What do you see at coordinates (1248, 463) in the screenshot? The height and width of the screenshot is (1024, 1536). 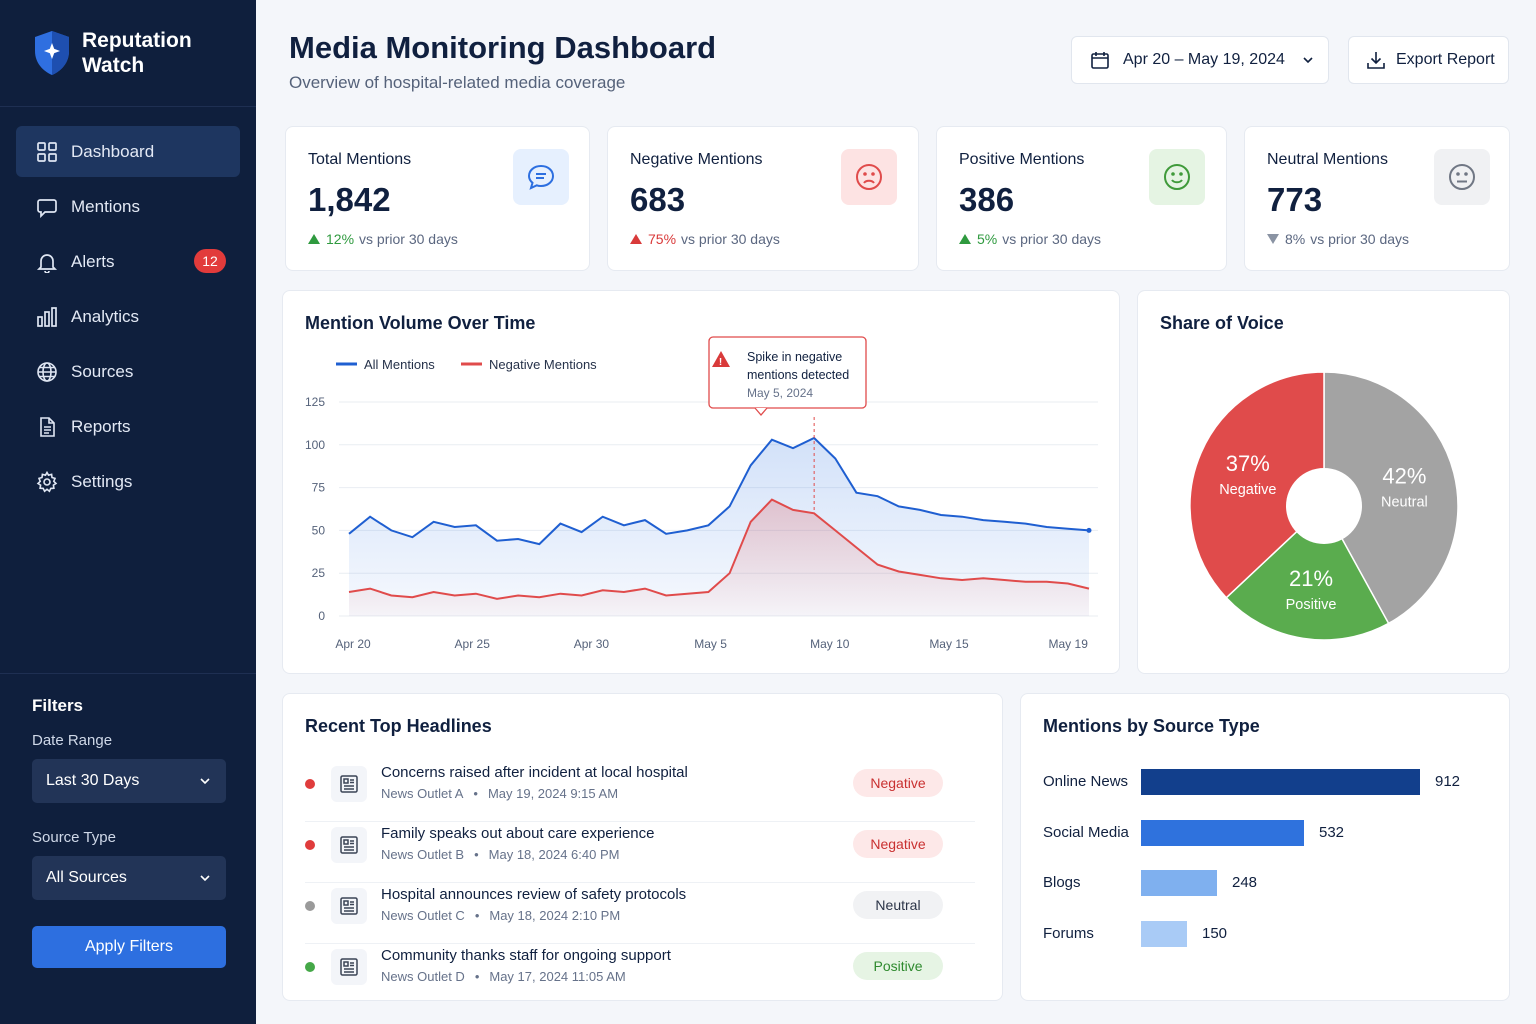 I see `pie-slice-percent: 37%` at bounding box center [1248, 463].